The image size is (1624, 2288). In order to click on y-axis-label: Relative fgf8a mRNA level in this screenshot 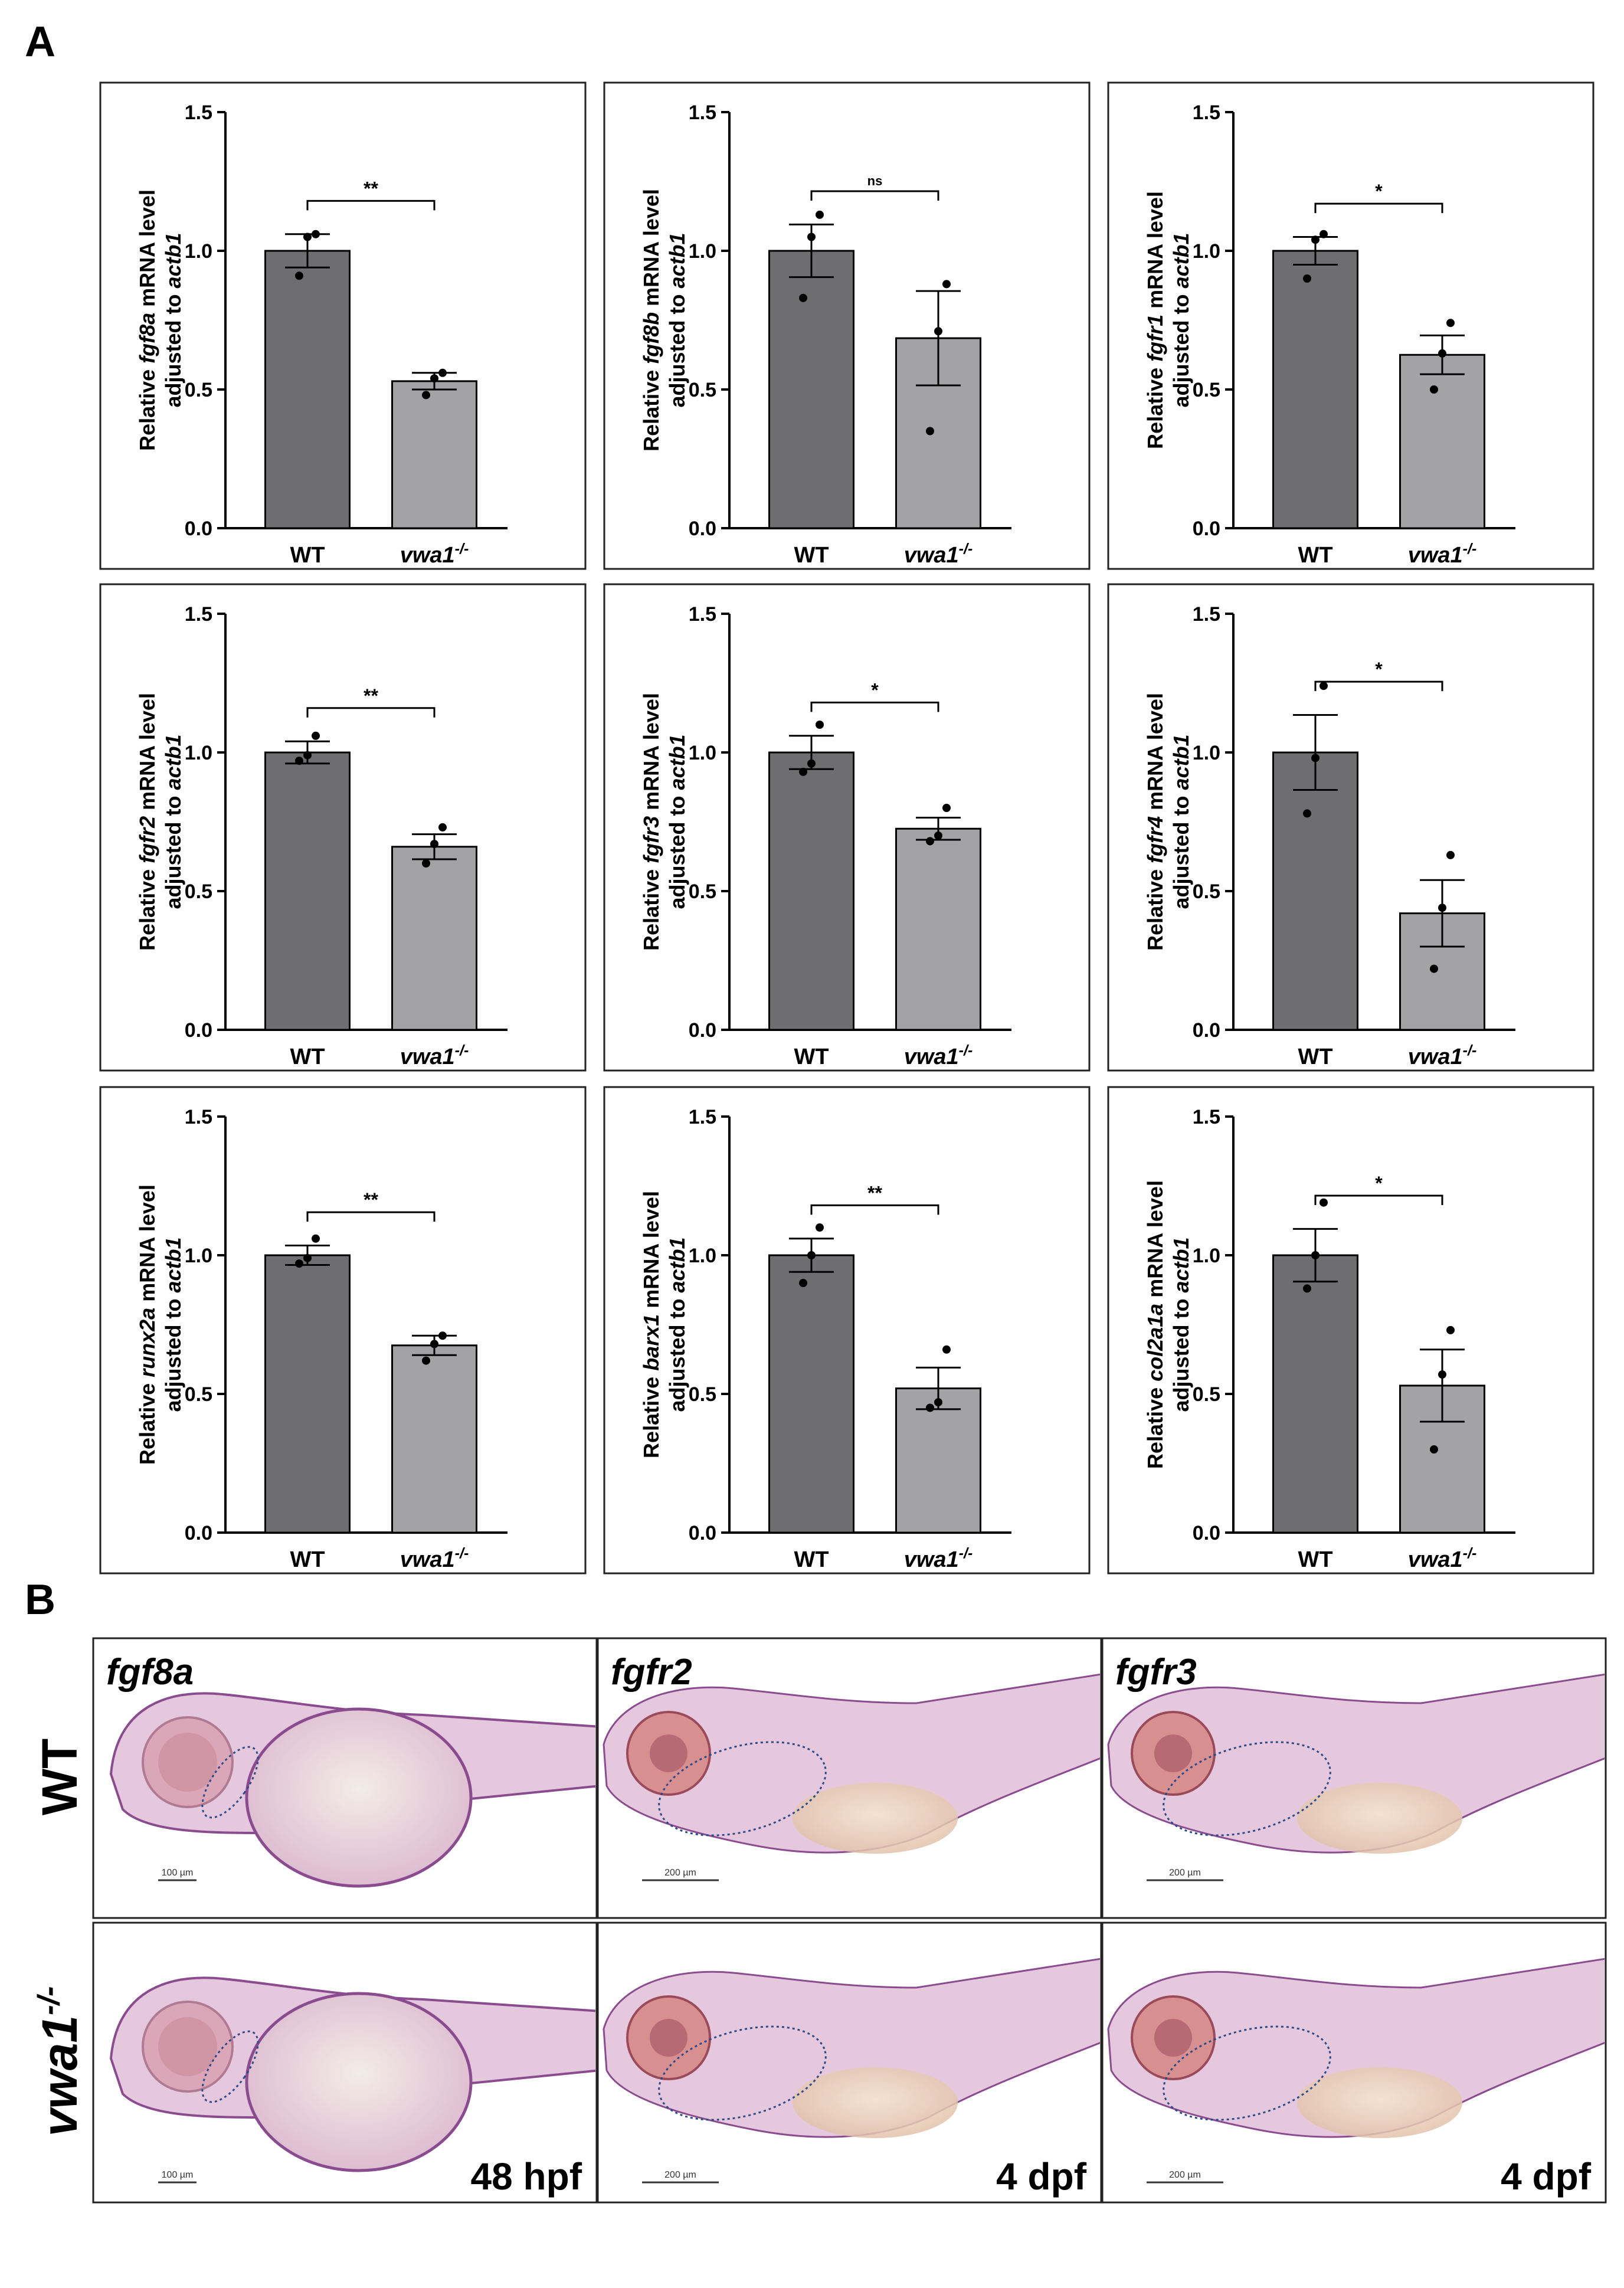, I will do `click(147, 320)`.